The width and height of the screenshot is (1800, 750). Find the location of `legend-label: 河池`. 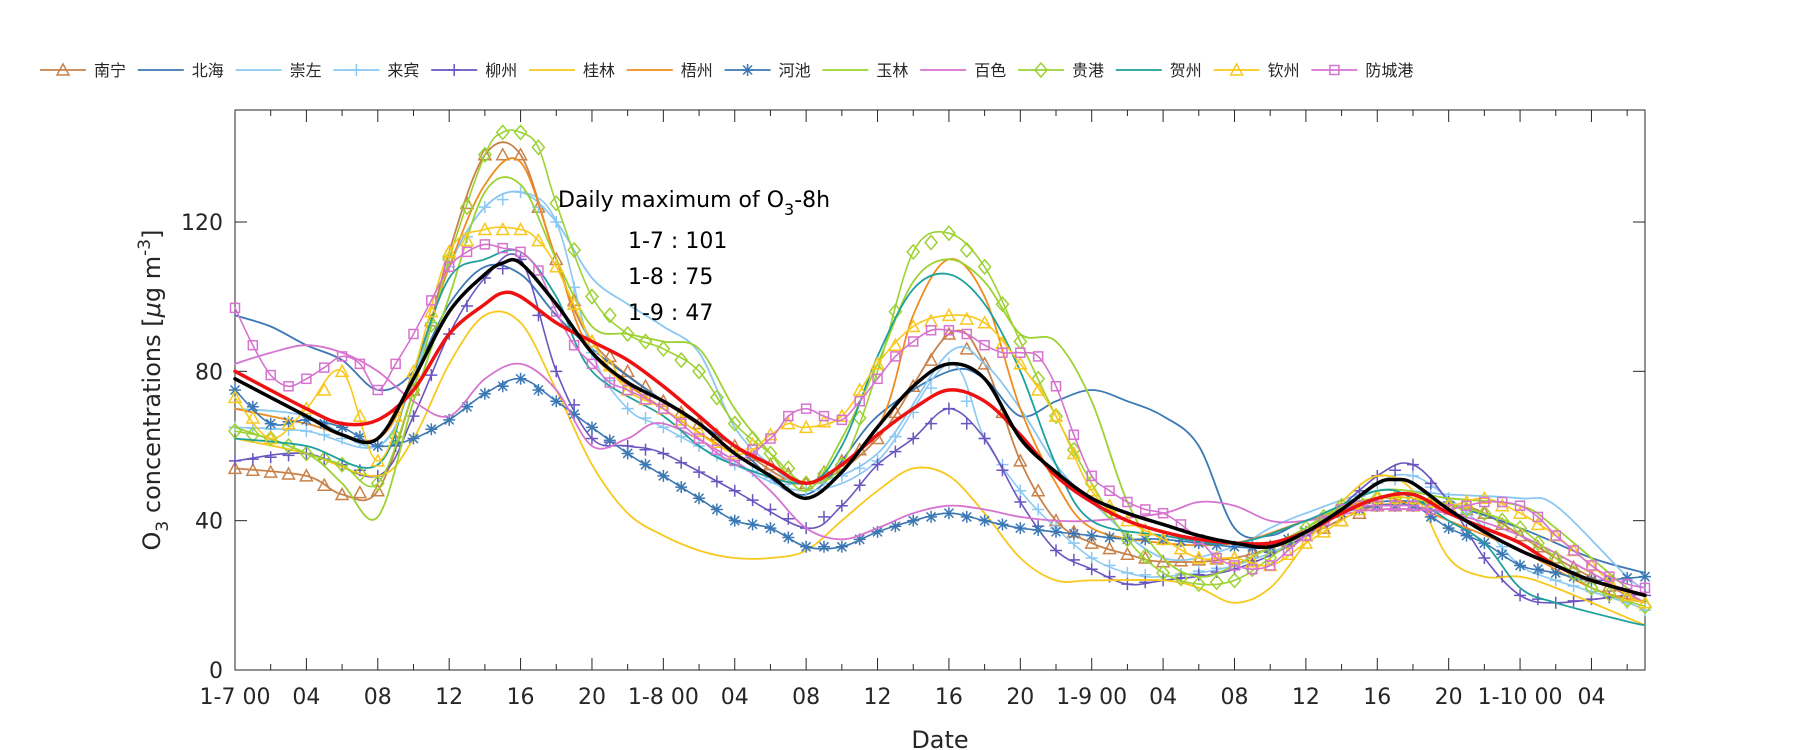

legend-label: 河池 is located at coordinates (795, 70).